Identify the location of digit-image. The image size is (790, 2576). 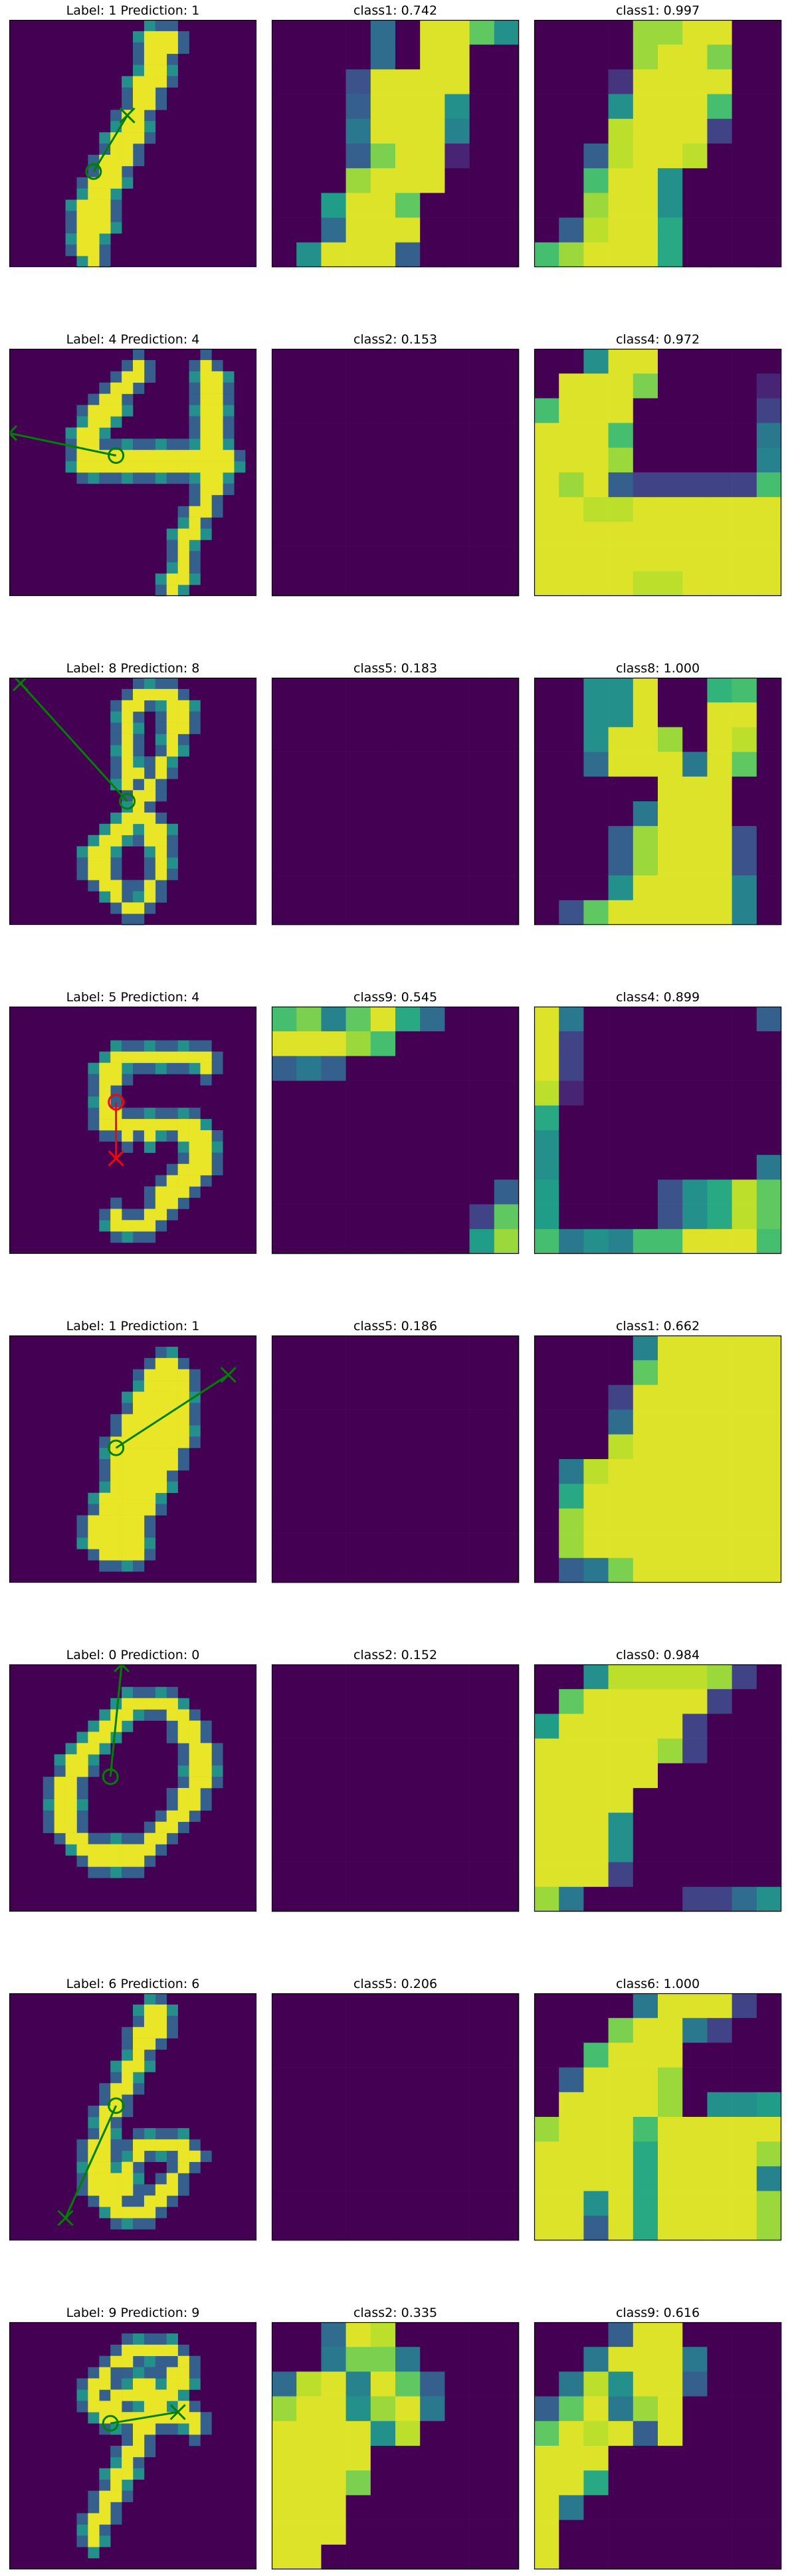
(132, 2117).